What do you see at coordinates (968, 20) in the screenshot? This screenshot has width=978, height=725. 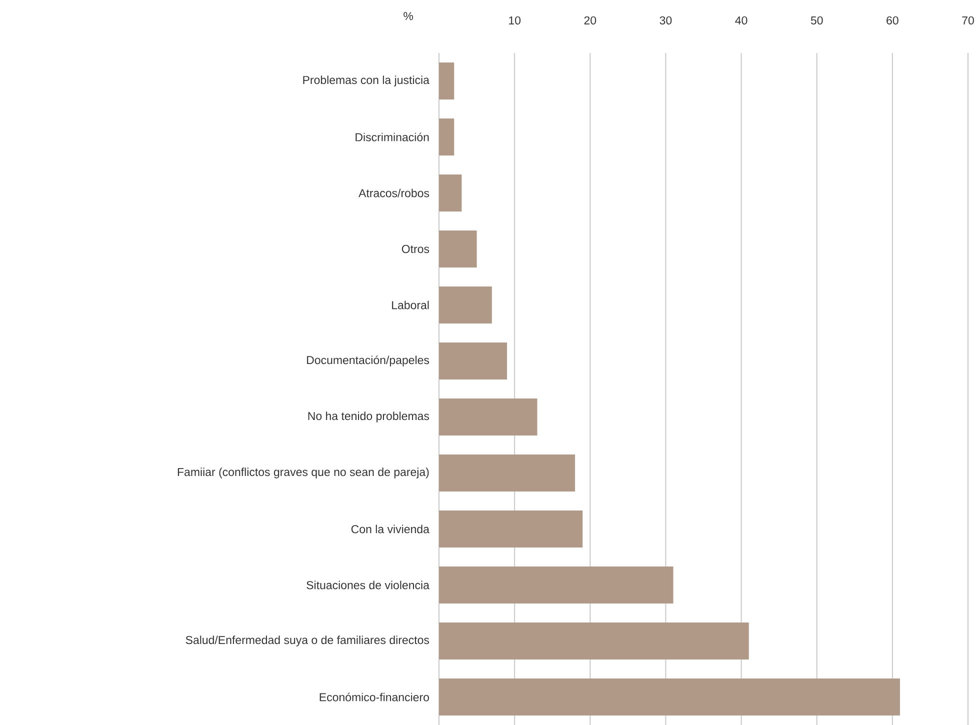 I see `x-tick-label: 70` at bounding box center [968, 20].